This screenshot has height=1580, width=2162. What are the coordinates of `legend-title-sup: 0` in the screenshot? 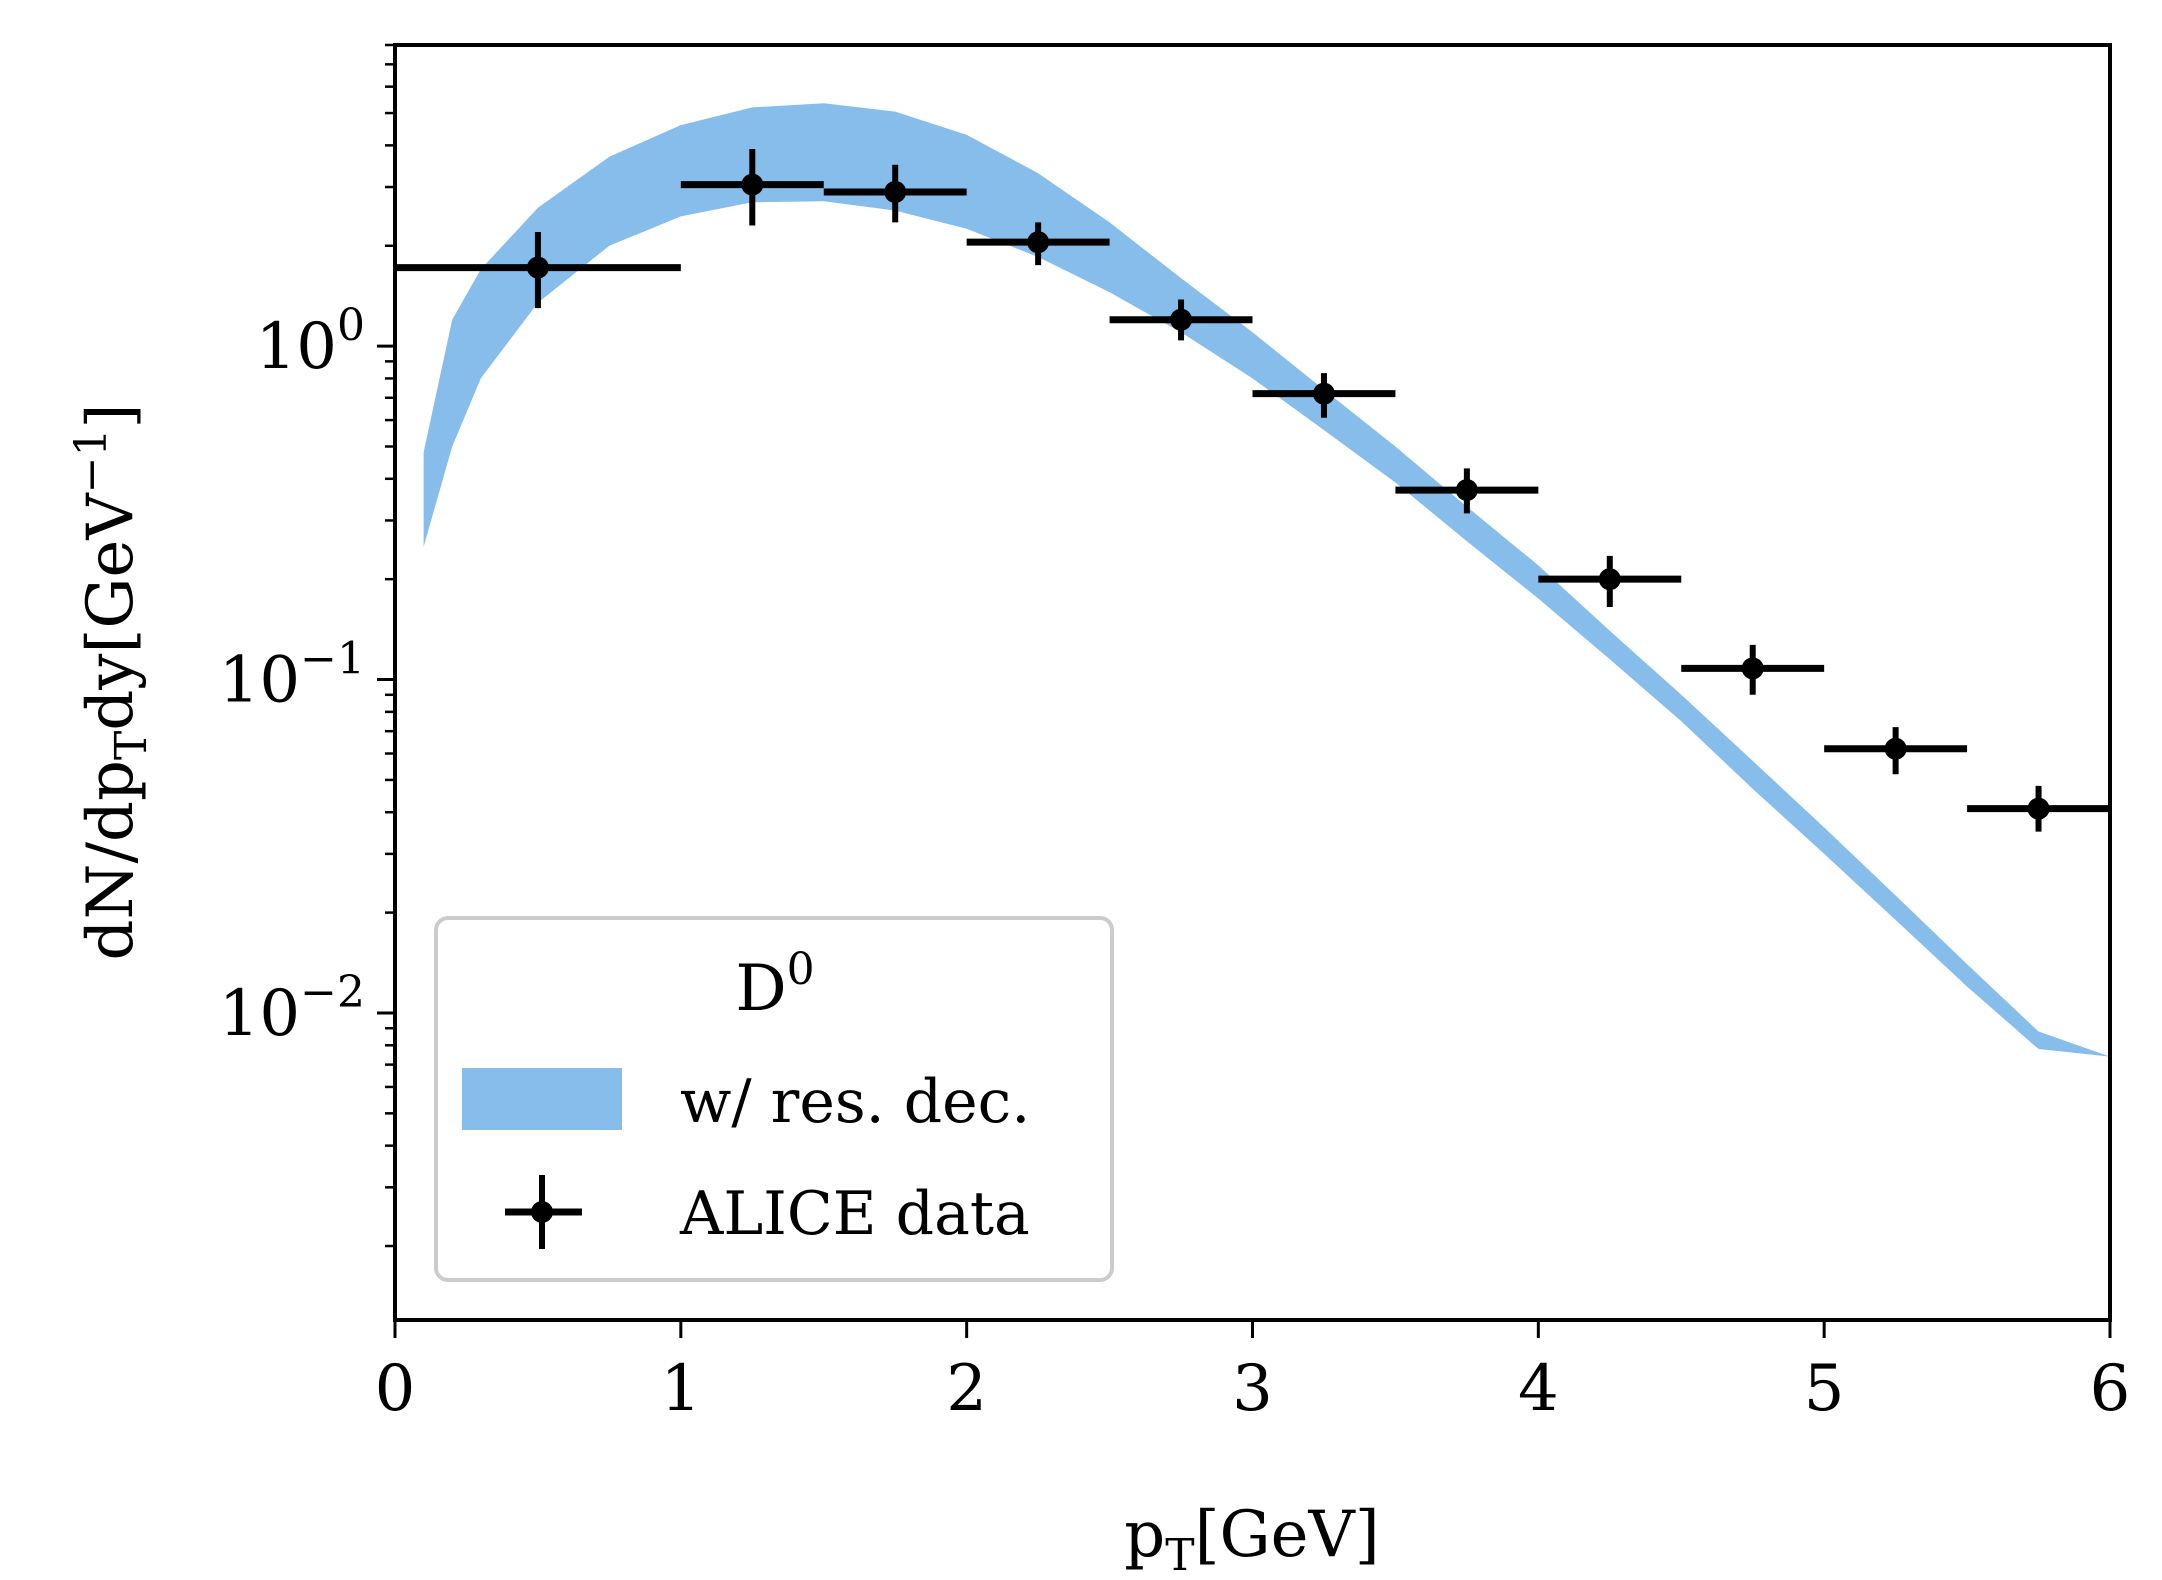 It's located at (801, 969).